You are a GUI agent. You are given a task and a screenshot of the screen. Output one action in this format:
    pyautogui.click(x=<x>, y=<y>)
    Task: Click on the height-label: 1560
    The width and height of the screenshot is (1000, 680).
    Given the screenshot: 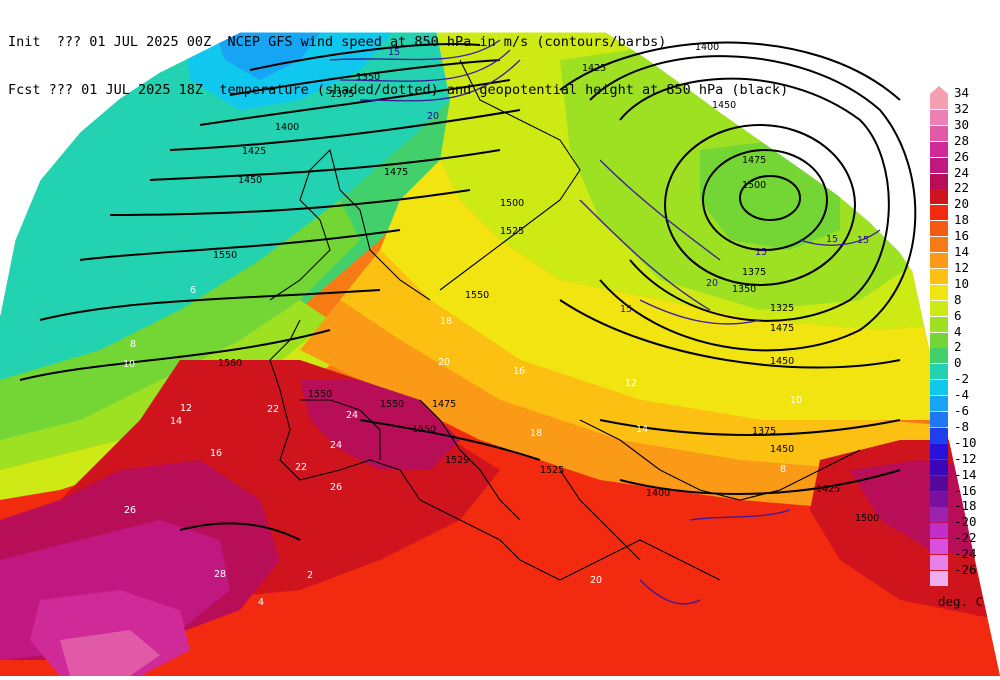 What is the action you would take?
    pyautogui.click(x=230, y=363)
    